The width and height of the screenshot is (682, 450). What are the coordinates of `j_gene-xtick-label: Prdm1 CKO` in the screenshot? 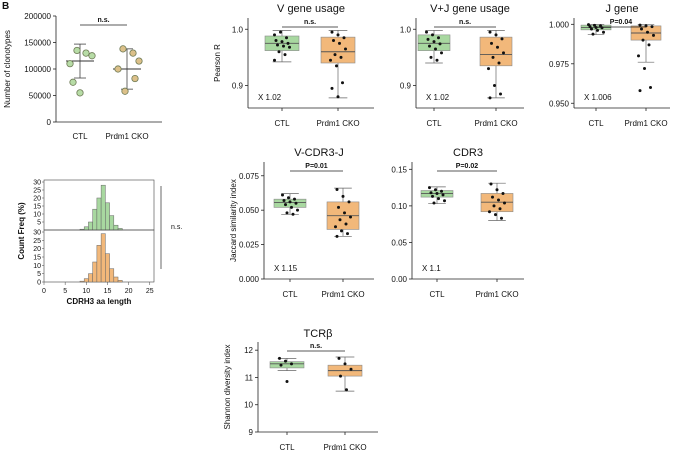 It's located at (645, 123).